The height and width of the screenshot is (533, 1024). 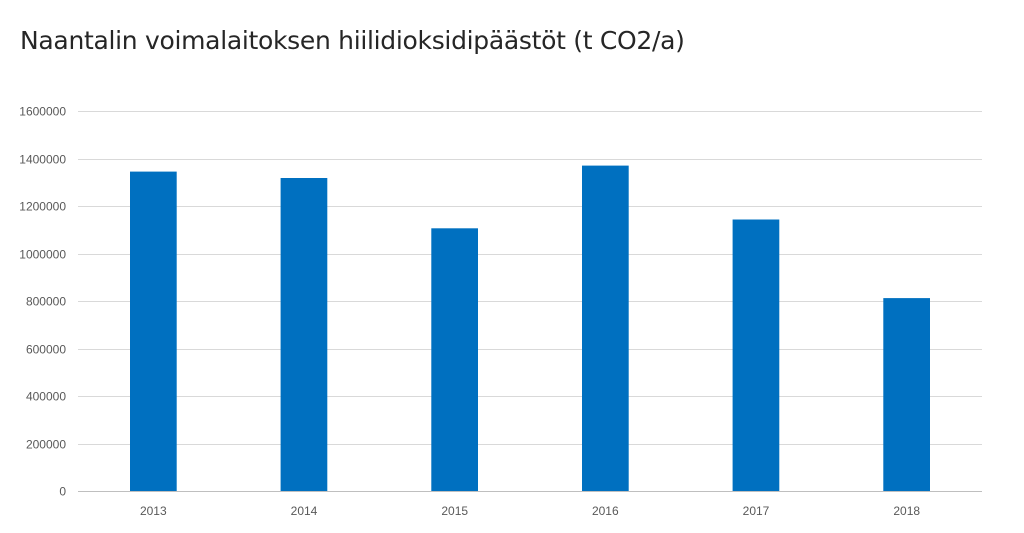 What do you see at coordinates (756, 355) in the screenshot?
I see `bar-2017` at bounding box center [756, 355].